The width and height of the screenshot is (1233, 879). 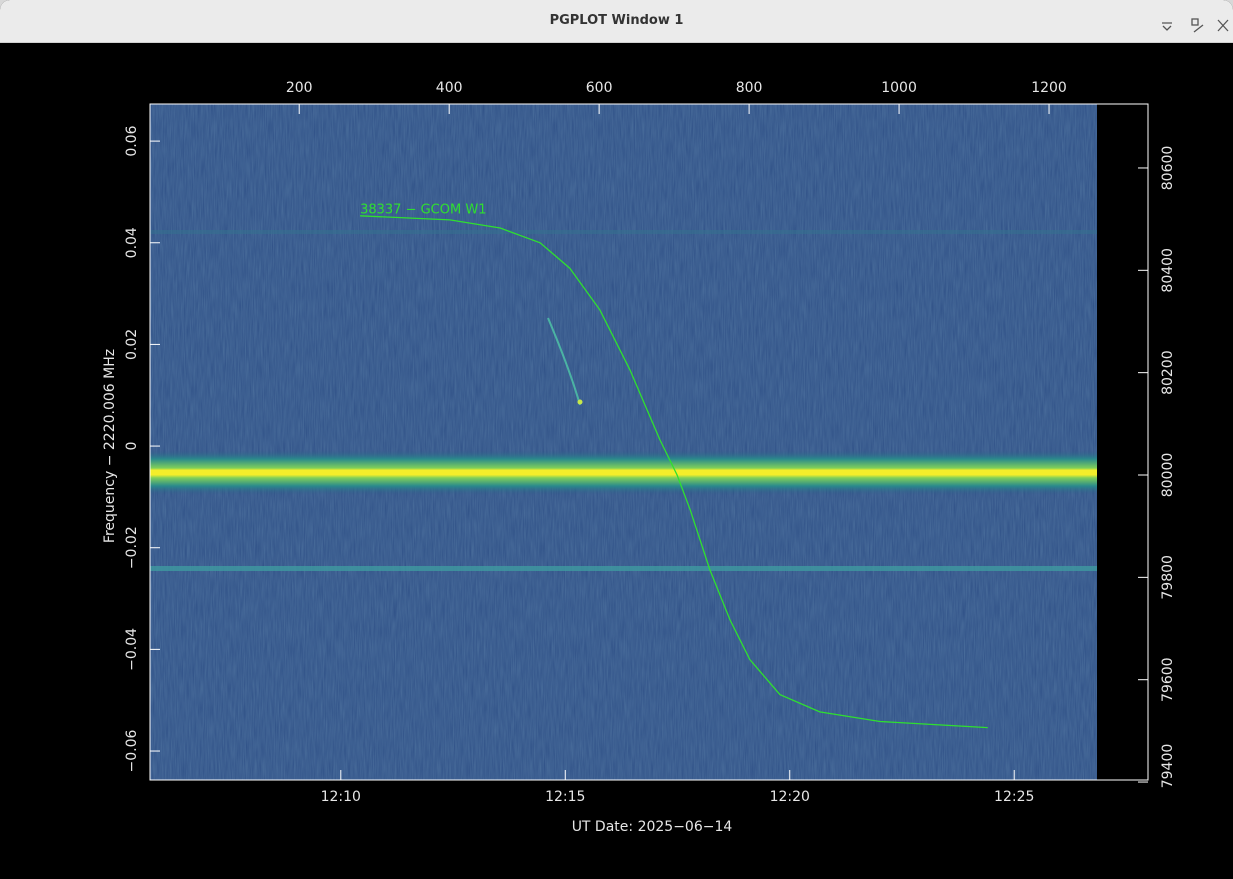 I want to click on x2-tick-label: 200, so click(x=299, y=88).